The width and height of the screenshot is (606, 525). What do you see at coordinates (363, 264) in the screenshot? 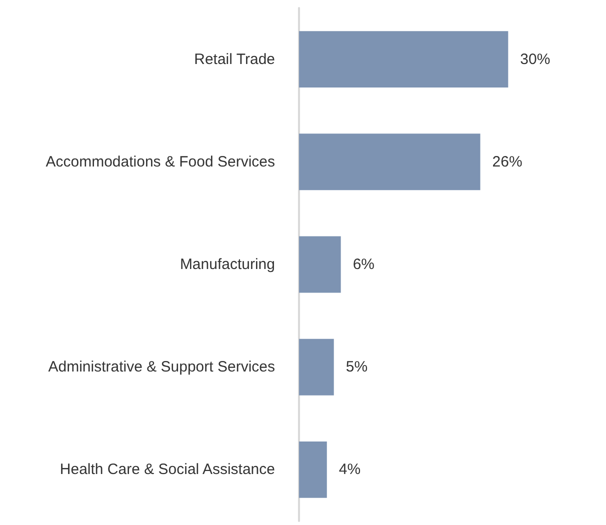
I see `data-label: 6%` at bounding box center [363, 264].